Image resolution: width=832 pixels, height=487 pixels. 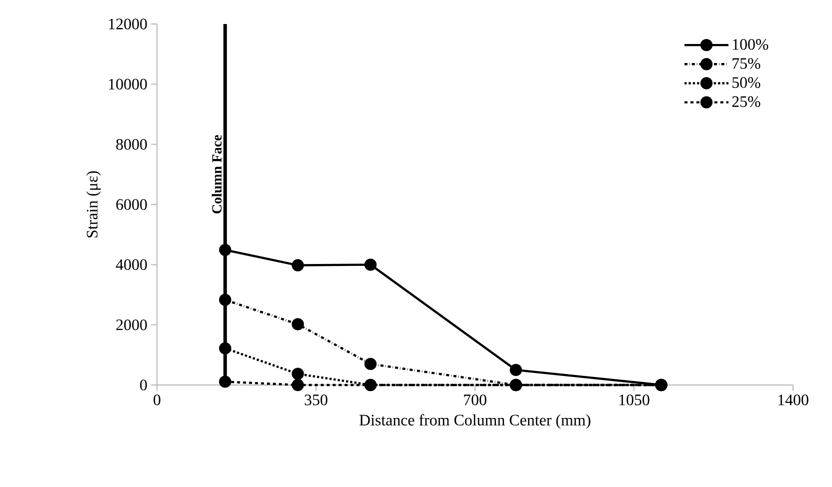 I want to click on x-tick-label: 700, so click(x=475, y=400).